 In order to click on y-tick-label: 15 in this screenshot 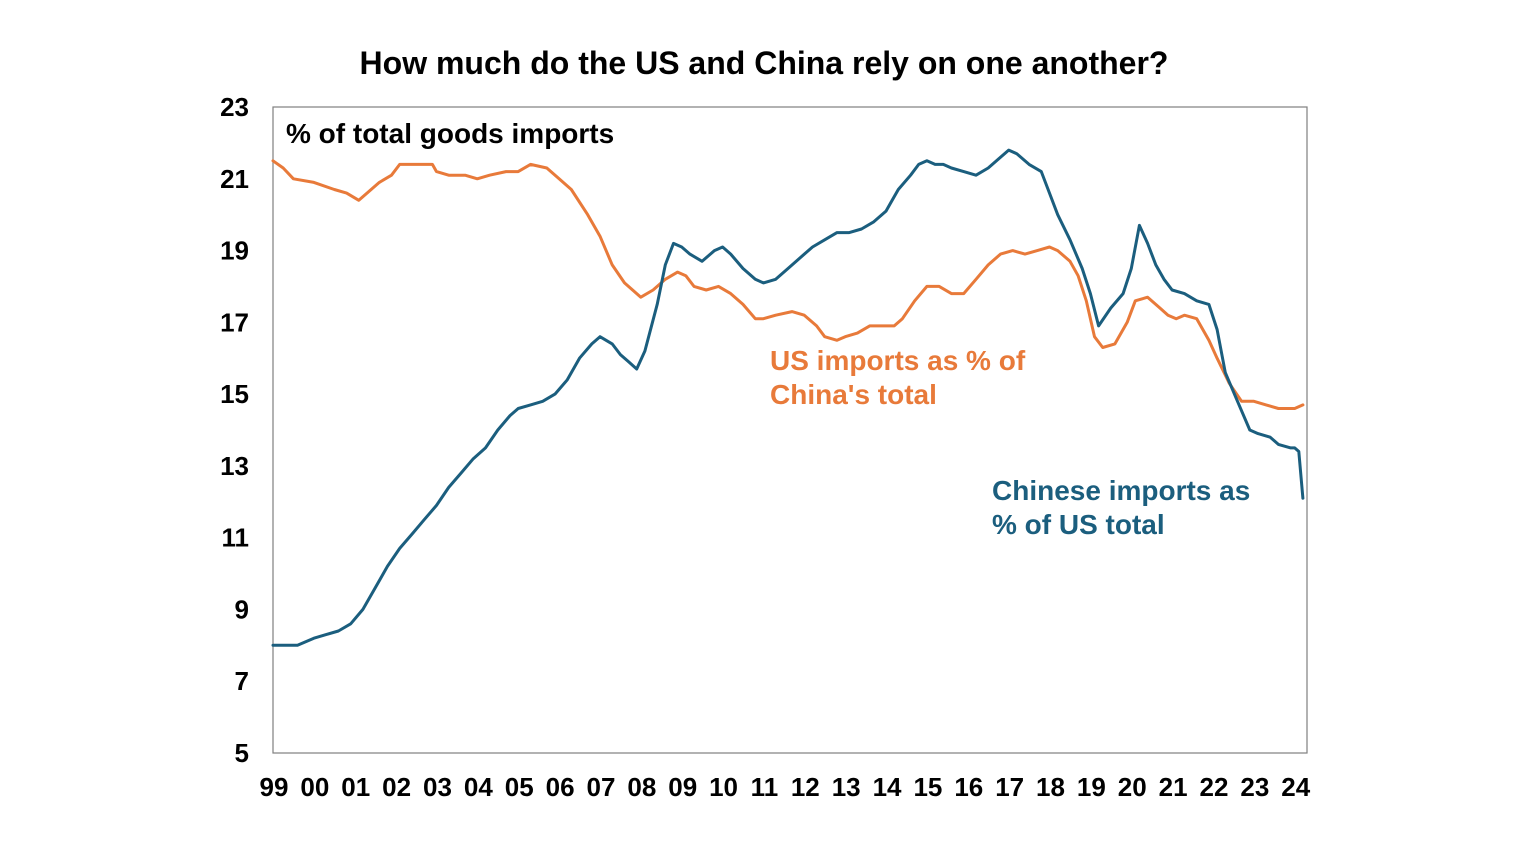, I will do `click(234, 394)`.